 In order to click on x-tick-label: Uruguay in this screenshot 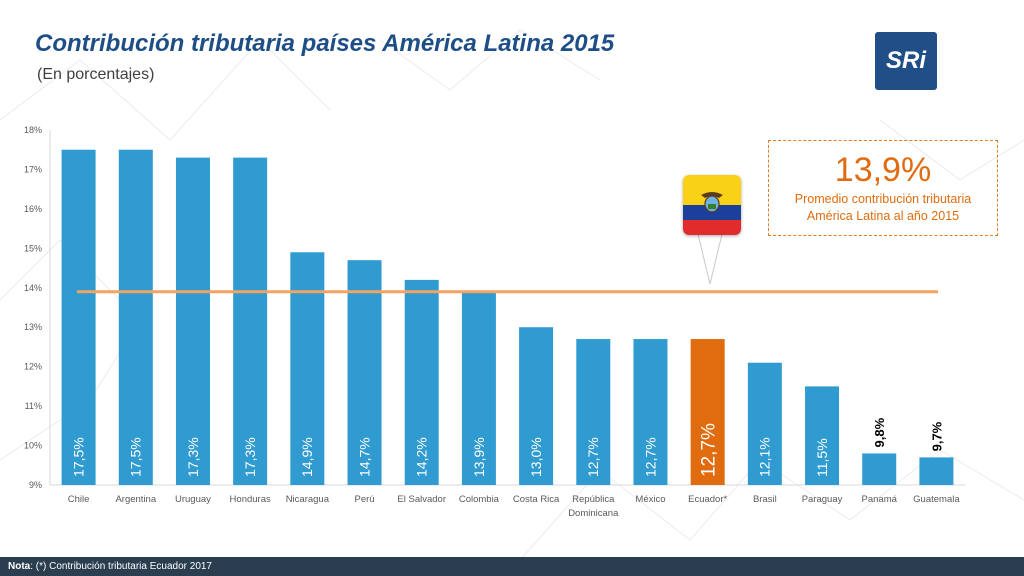, I will do `click(193, 499)`.